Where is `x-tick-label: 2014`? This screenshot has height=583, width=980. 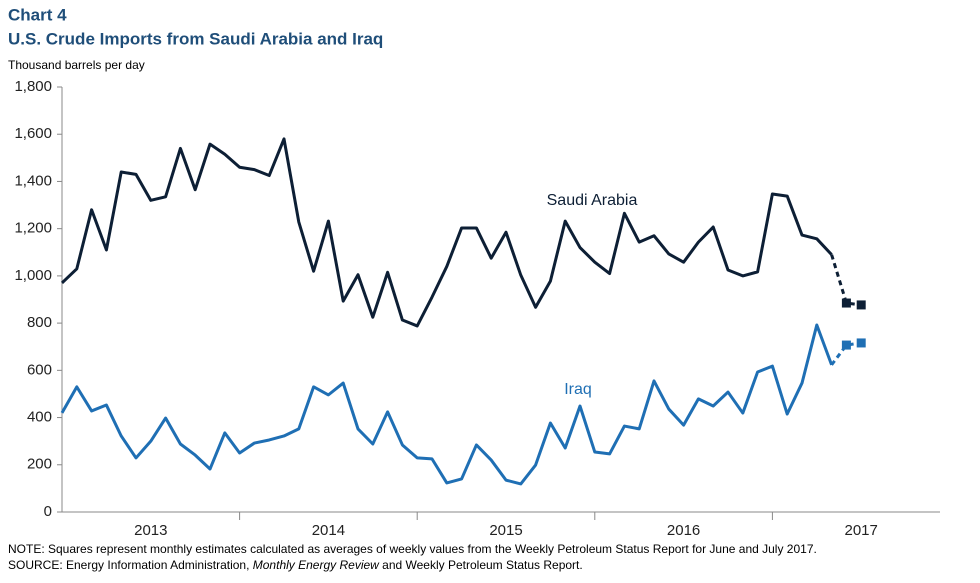
x-tick-label: 2014 is located at coordinates (328, 530).